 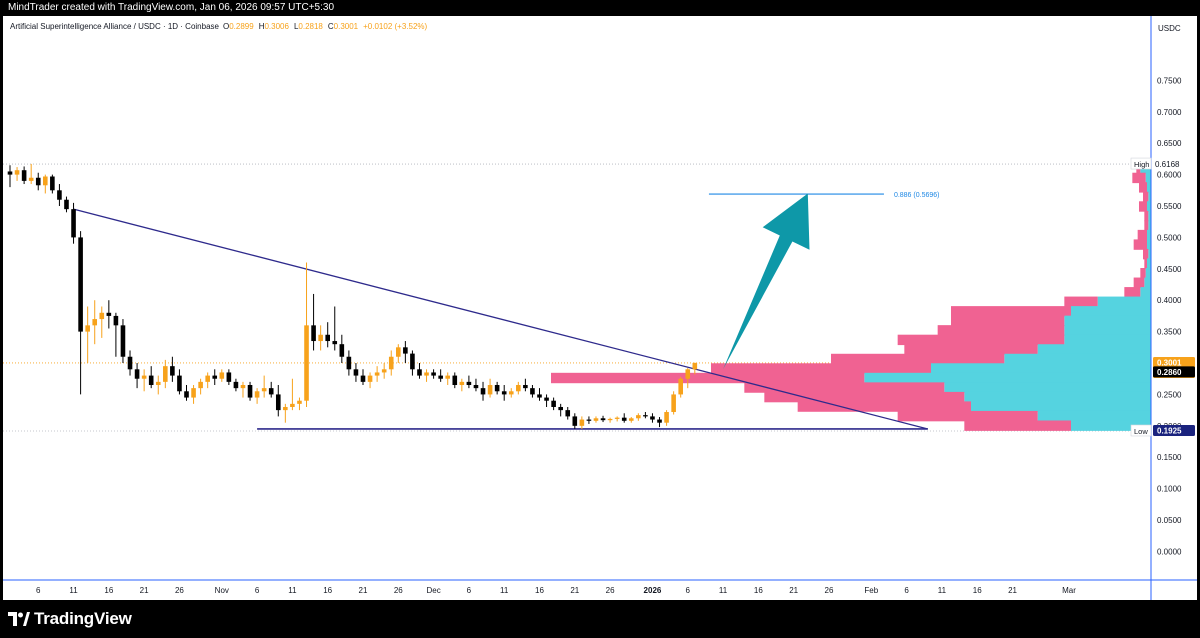 I want to click on price-tag-value: 0.3001, so click(x=1169, y=362).